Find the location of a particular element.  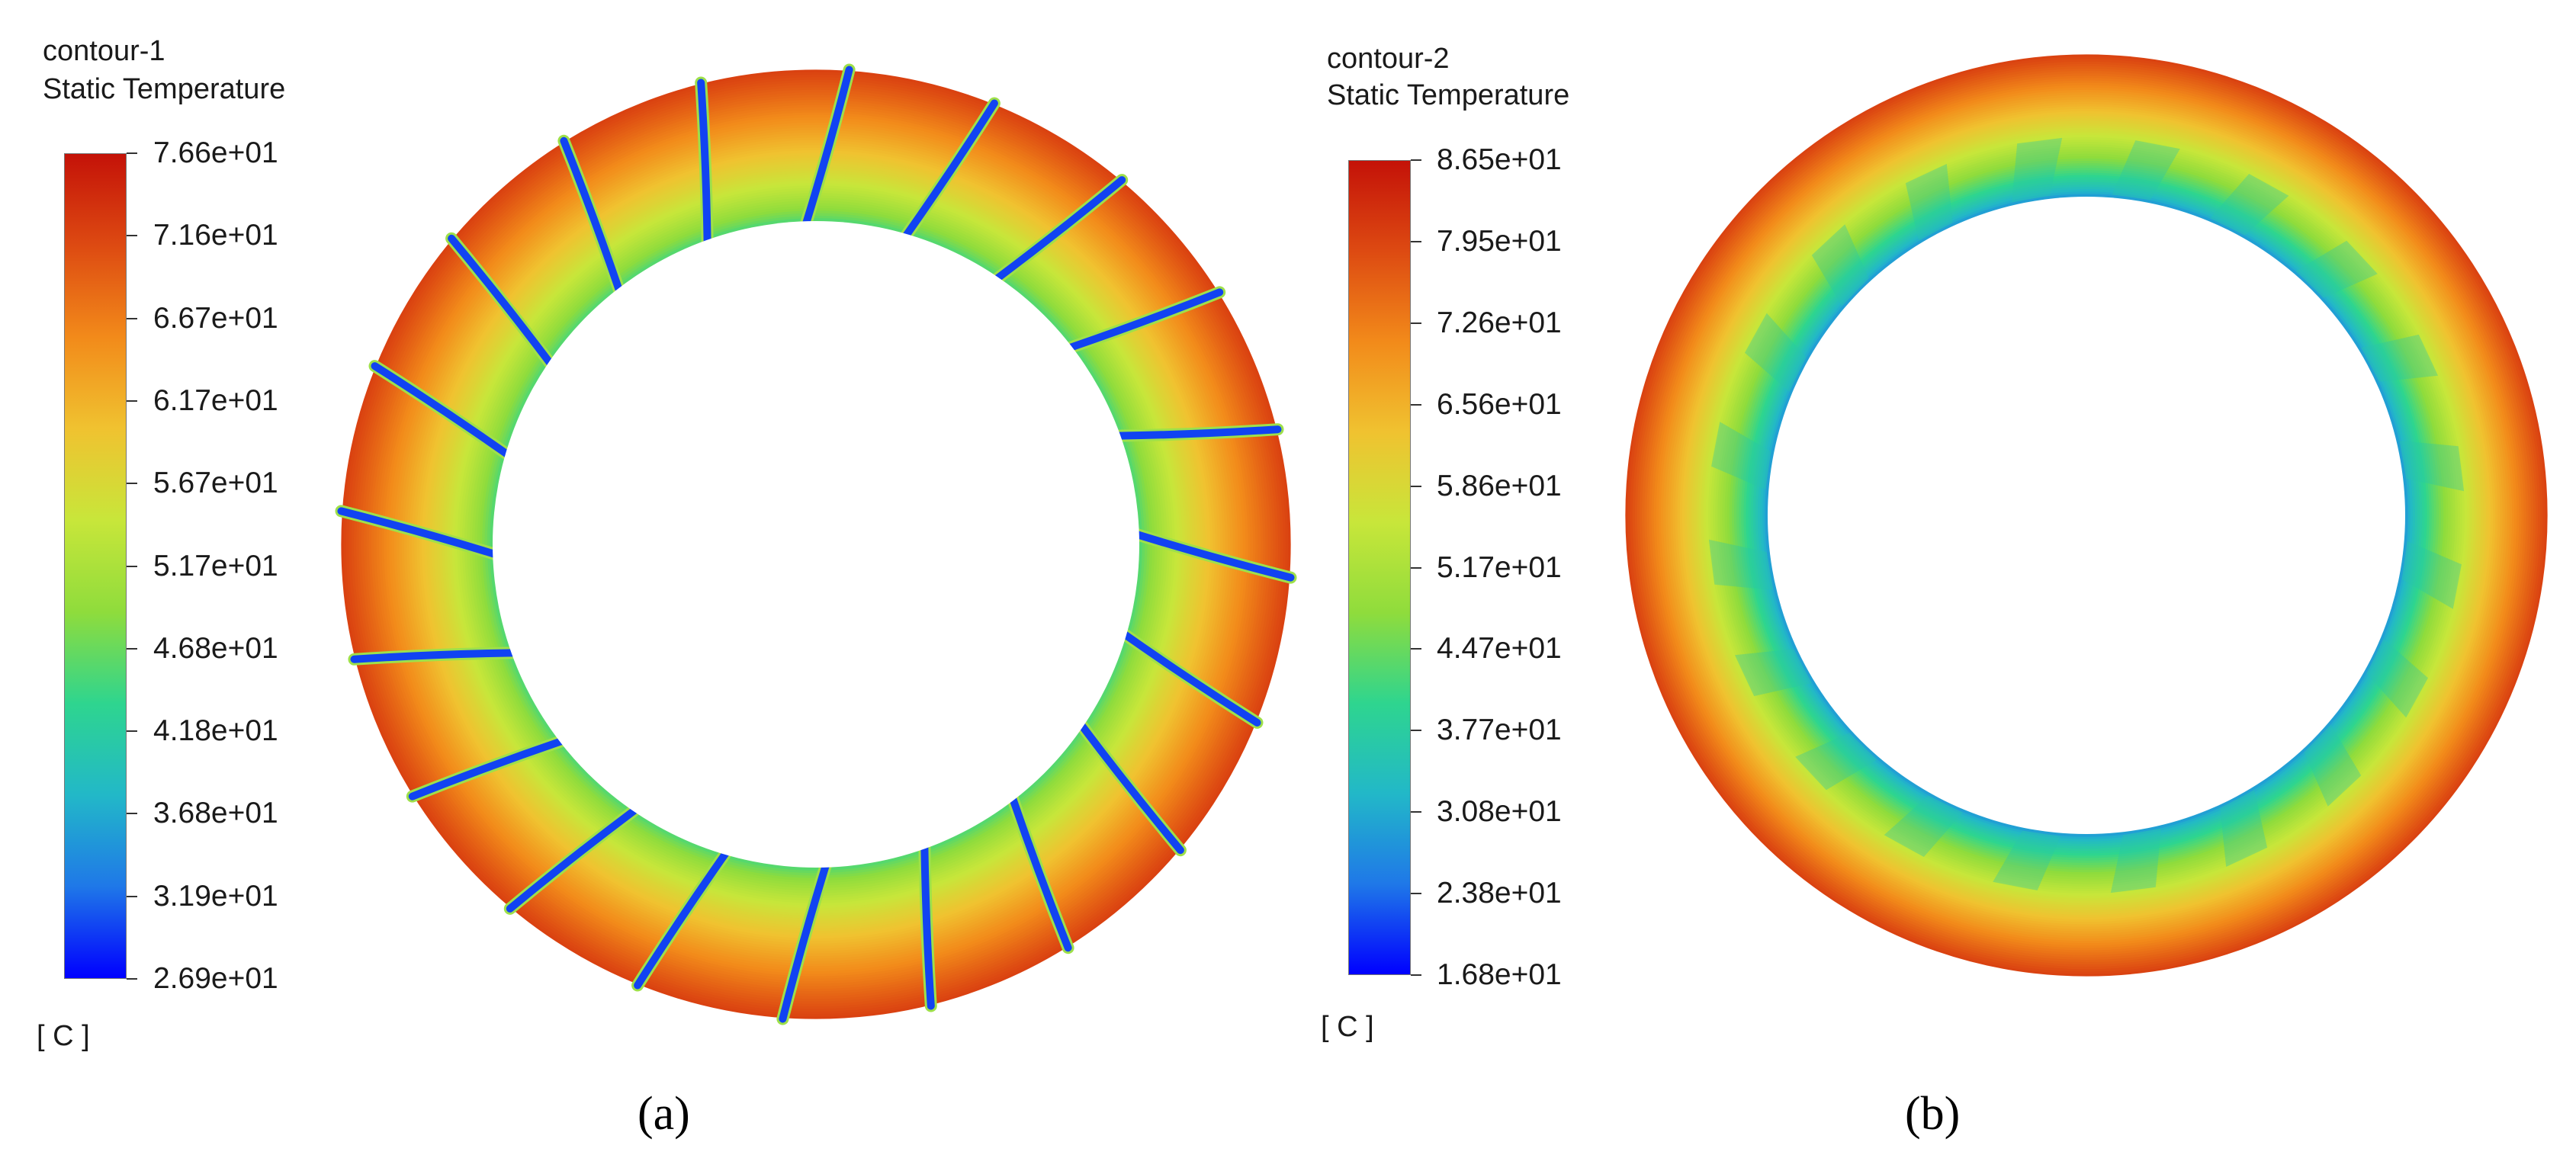

colorbar-b is located at coordinates (1379, 567).